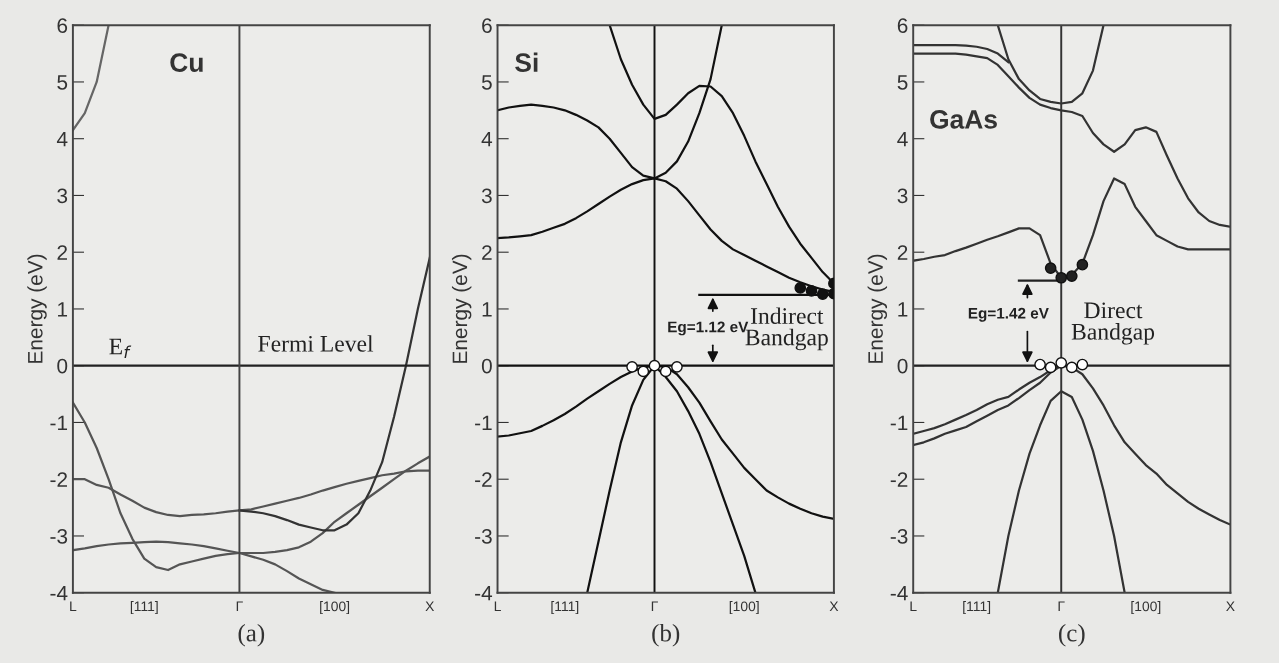 The image size is (1279, 663). I want to click on text: Cu, so click(186, 62).